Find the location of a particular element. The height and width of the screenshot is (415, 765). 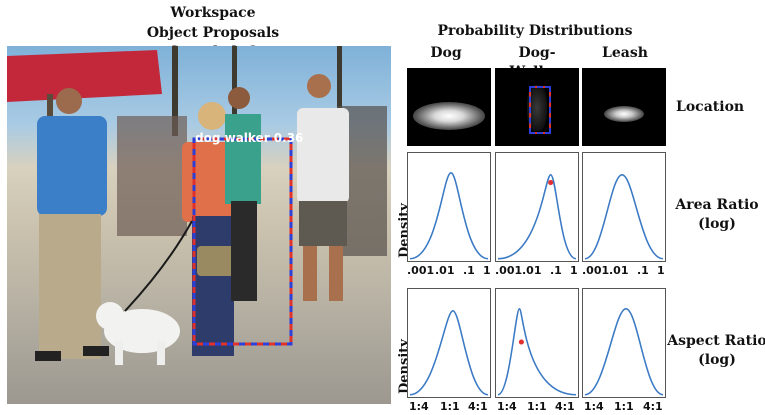

aspect-ratio-plot-dog-walker is located at coordinates (537, 343).